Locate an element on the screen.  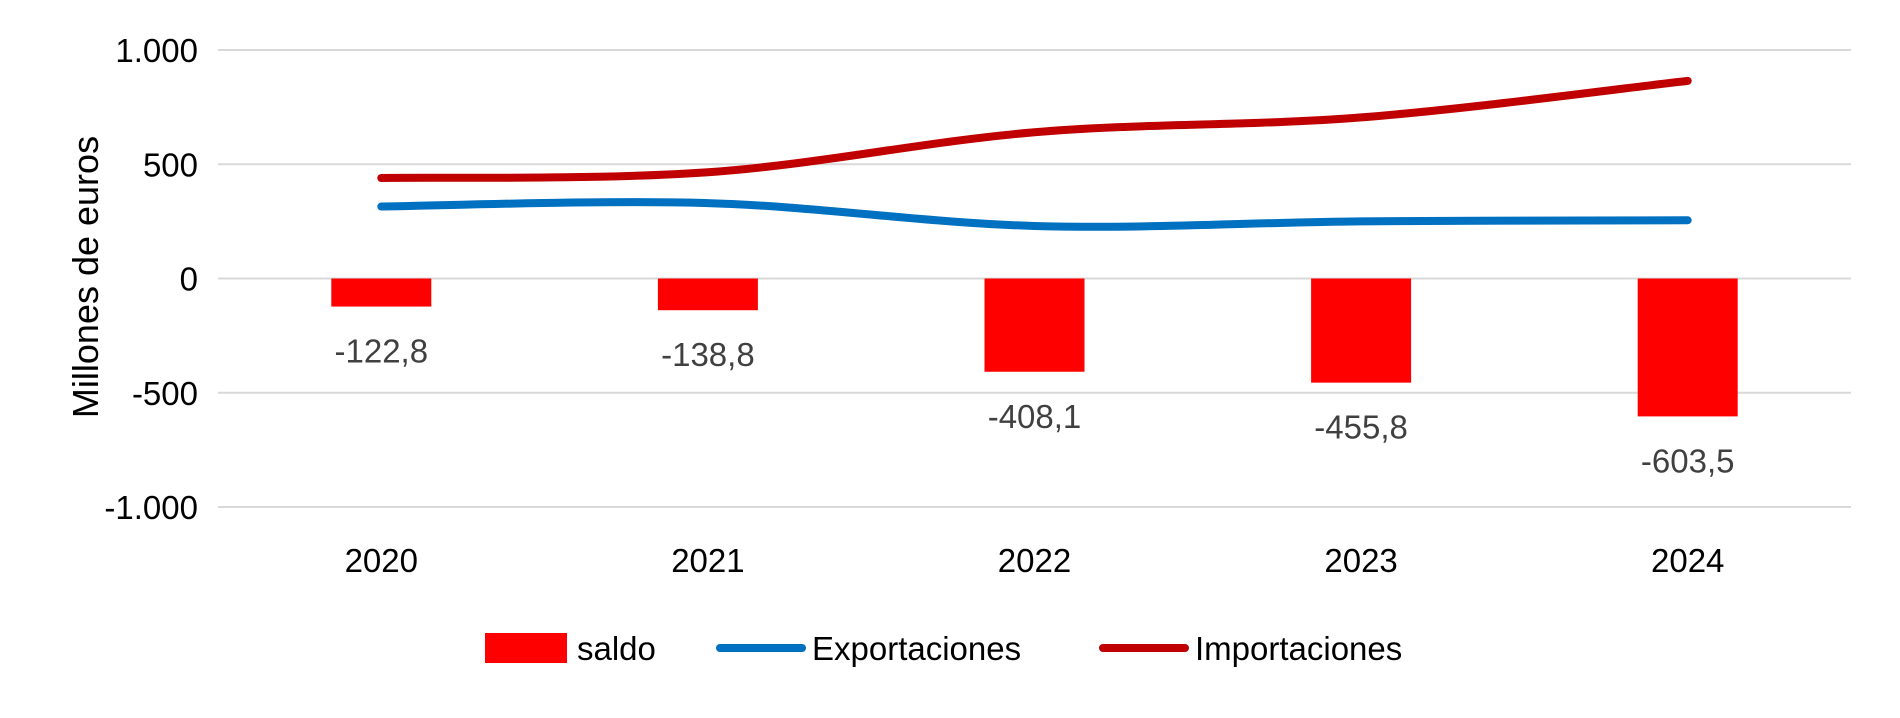
y-tick-label: -500 is located at coordinates (165, 393).